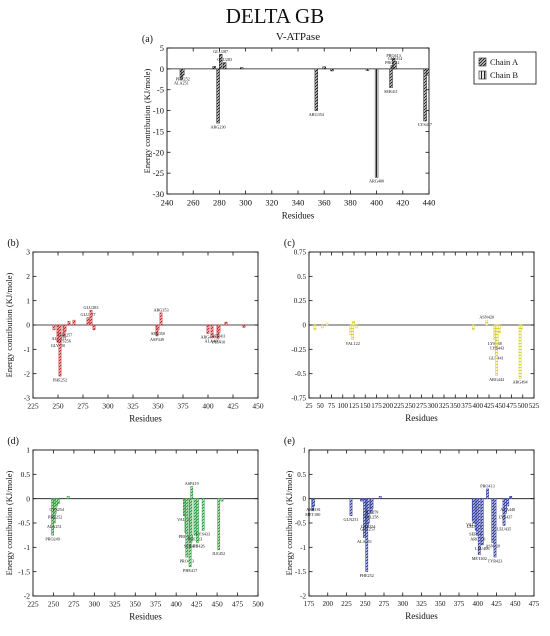 This screenshot has width=550, height=636. Describe the element at coordinates (504, 529) in the screenshot. I see `bar-label: LEU435` at that location.